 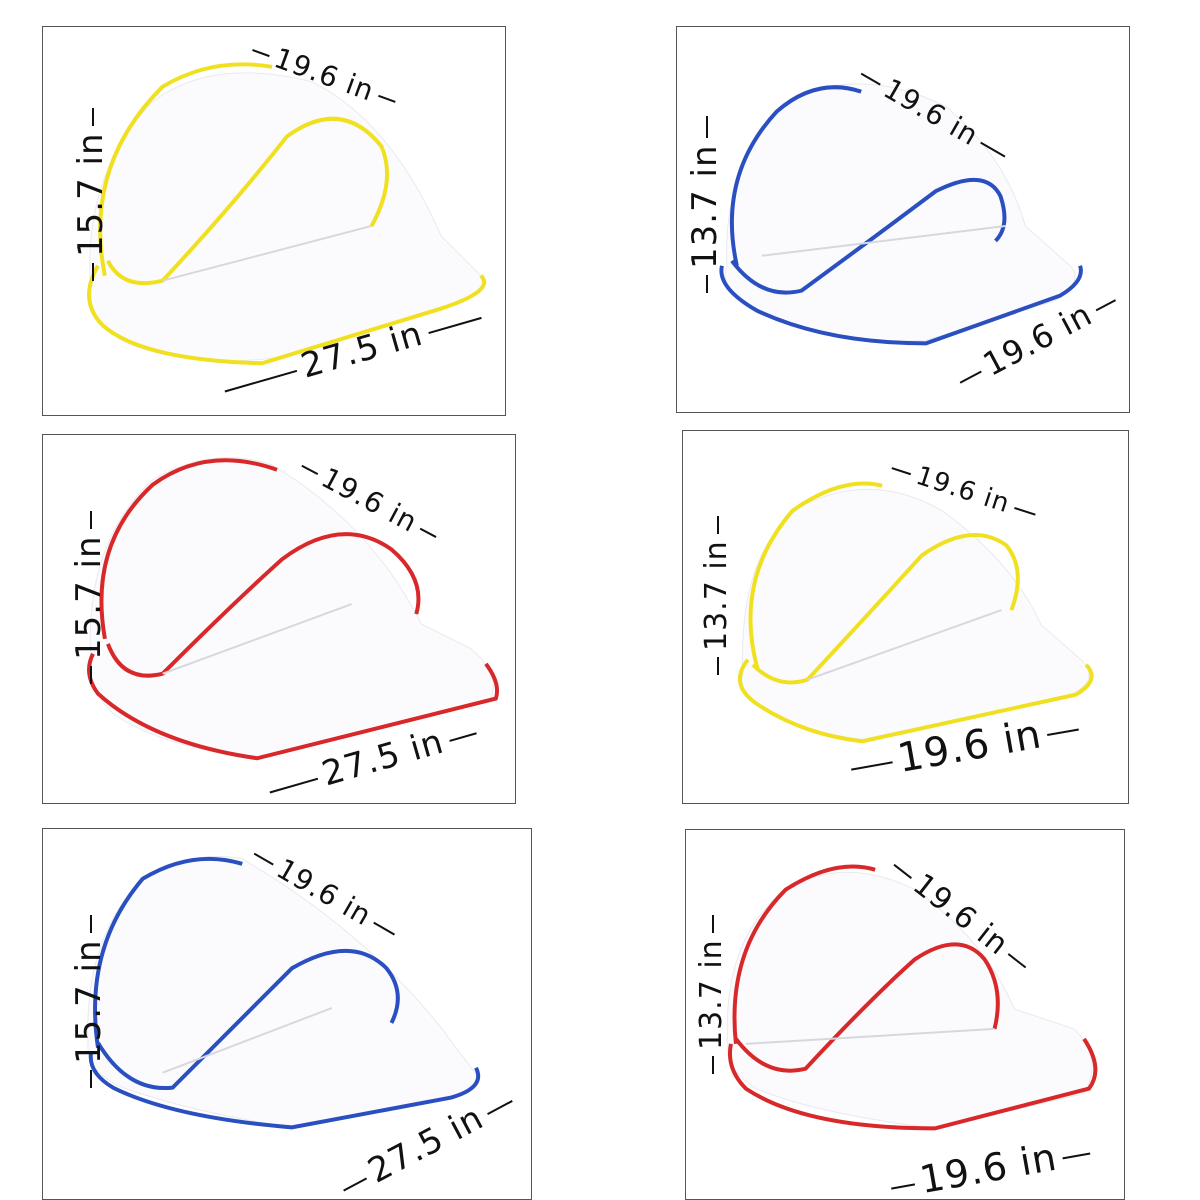 I want to click on product-panel-6: 13.7 in 19.6 in 19.6 in, so click(x=905, y=1014).